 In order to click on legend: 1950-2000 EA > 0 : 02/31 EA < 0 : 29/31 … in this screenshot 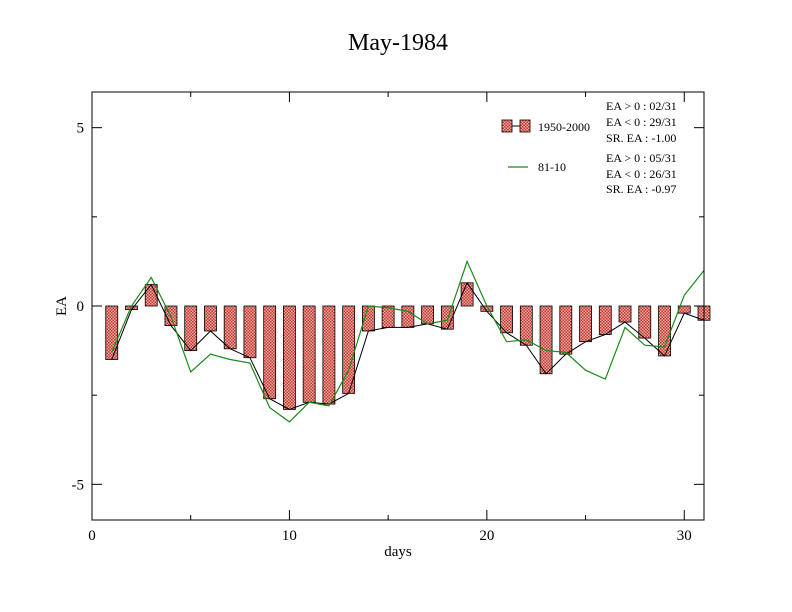, I will do `click(589, 147)`.